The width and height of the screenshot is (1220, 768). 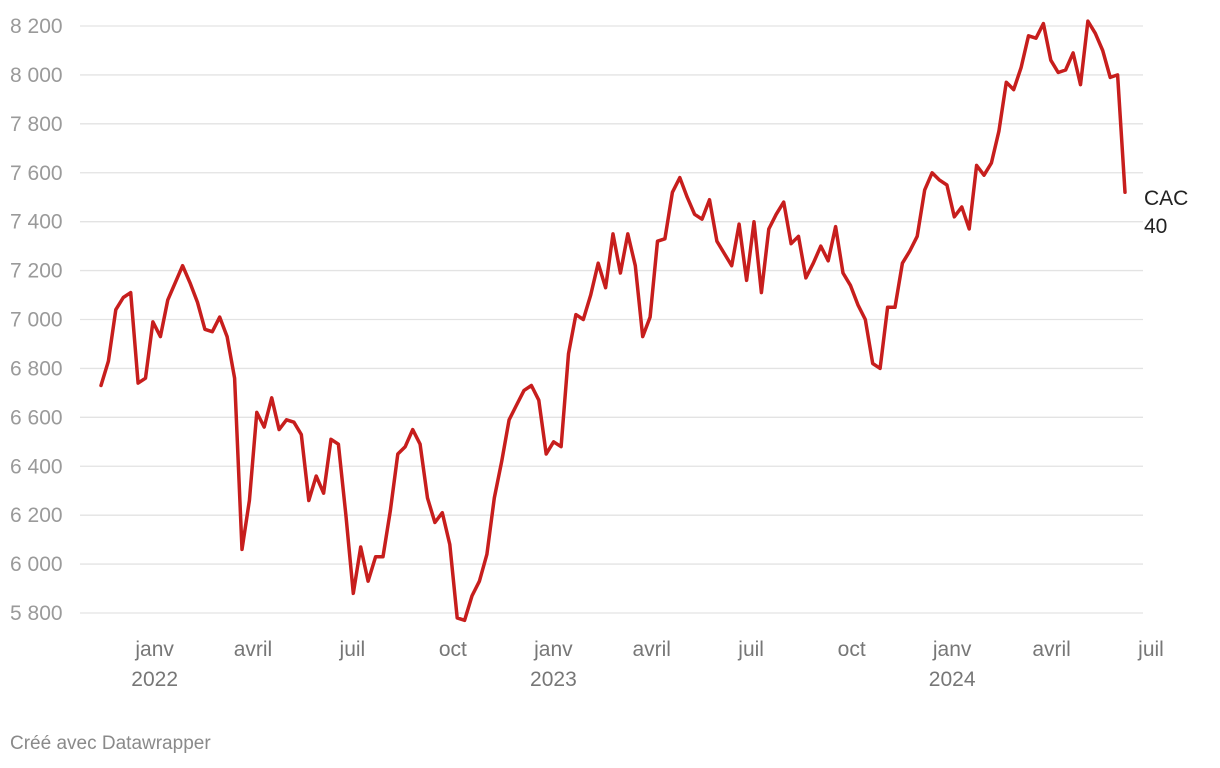 I want to click on series-label-cac40: CAC 40, so click(x=1166, y=212).